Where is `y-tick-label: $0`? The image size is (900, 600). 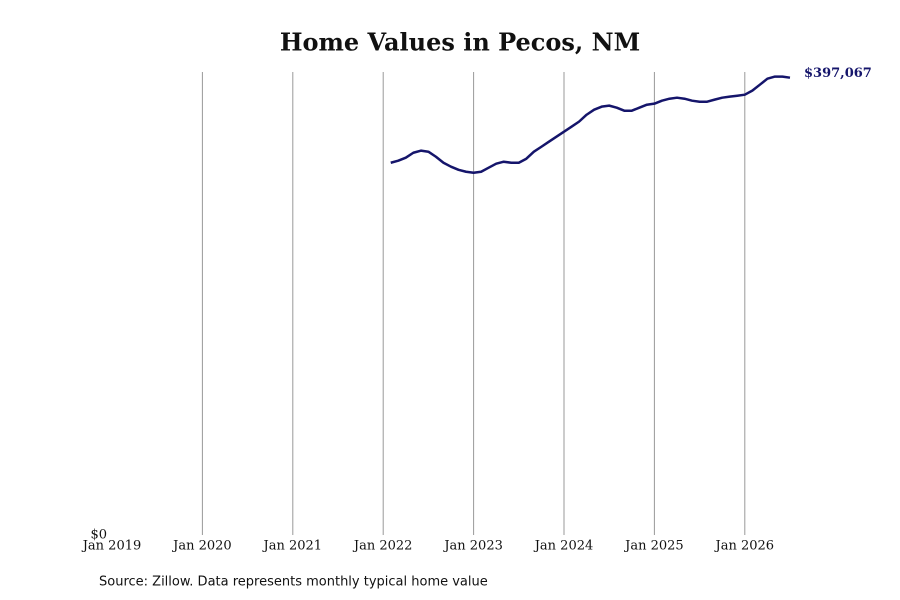
y-tick-label: $0 is located at coordinates (98, 535).